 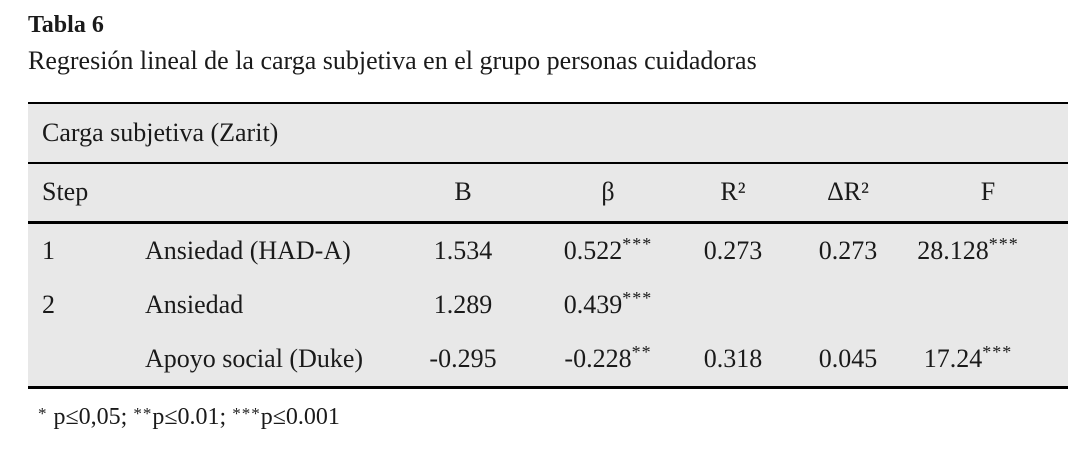 I want to click on cell-delta-r2, so click(x=848, y=305).